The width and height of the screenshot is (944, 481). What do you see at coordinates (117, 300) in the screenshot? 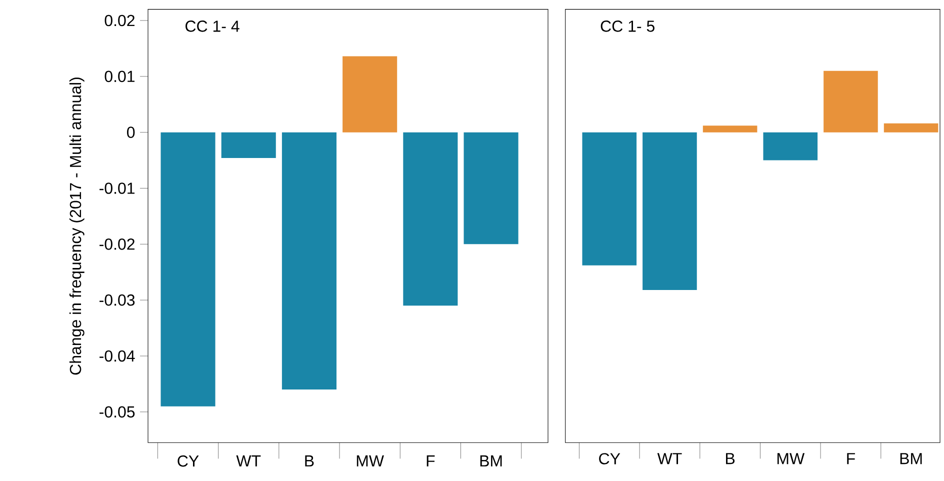
I see `y-tick-label: -0.03` at bounding box center [117, 300].